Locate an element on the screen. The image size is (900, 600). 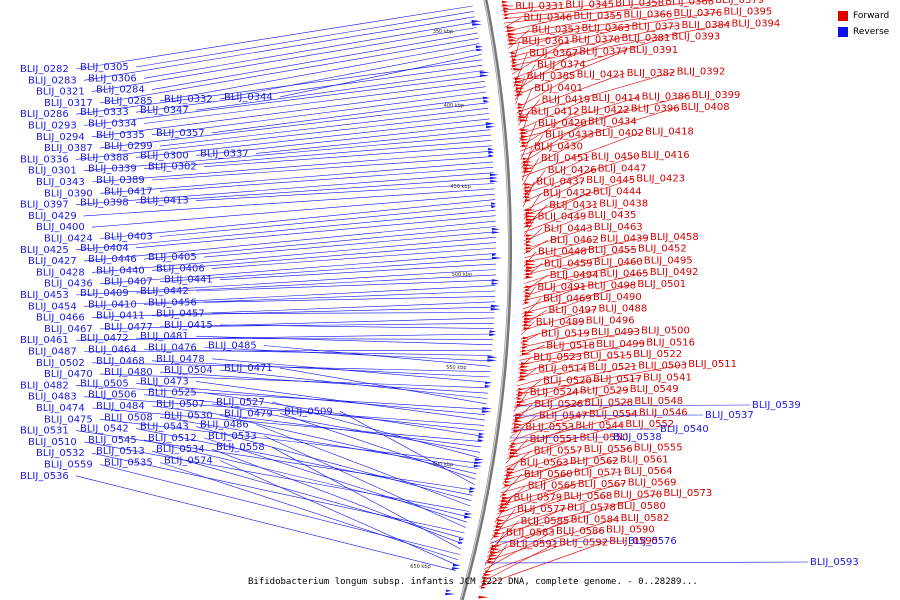
forward-gene-label: BLIJ_0458 is located at coordinates (674, 237).